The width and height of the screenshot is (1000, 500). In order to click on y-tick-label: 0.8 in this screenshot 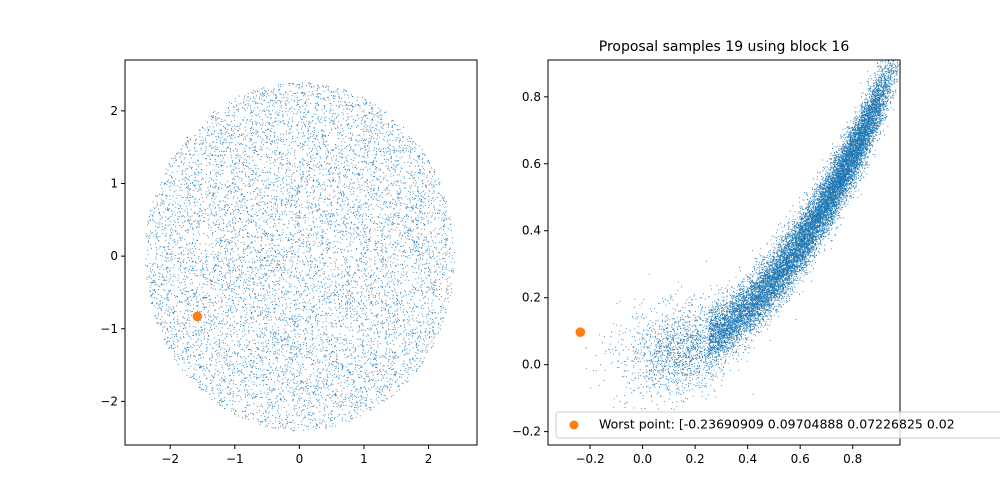, I will do `click(531, 97)`.